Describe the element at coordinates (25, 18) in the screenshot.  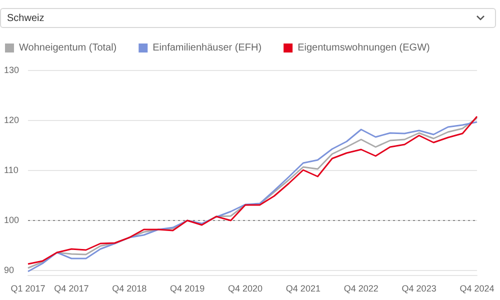
I see `chart-subtitle: Schweiz` at that location.